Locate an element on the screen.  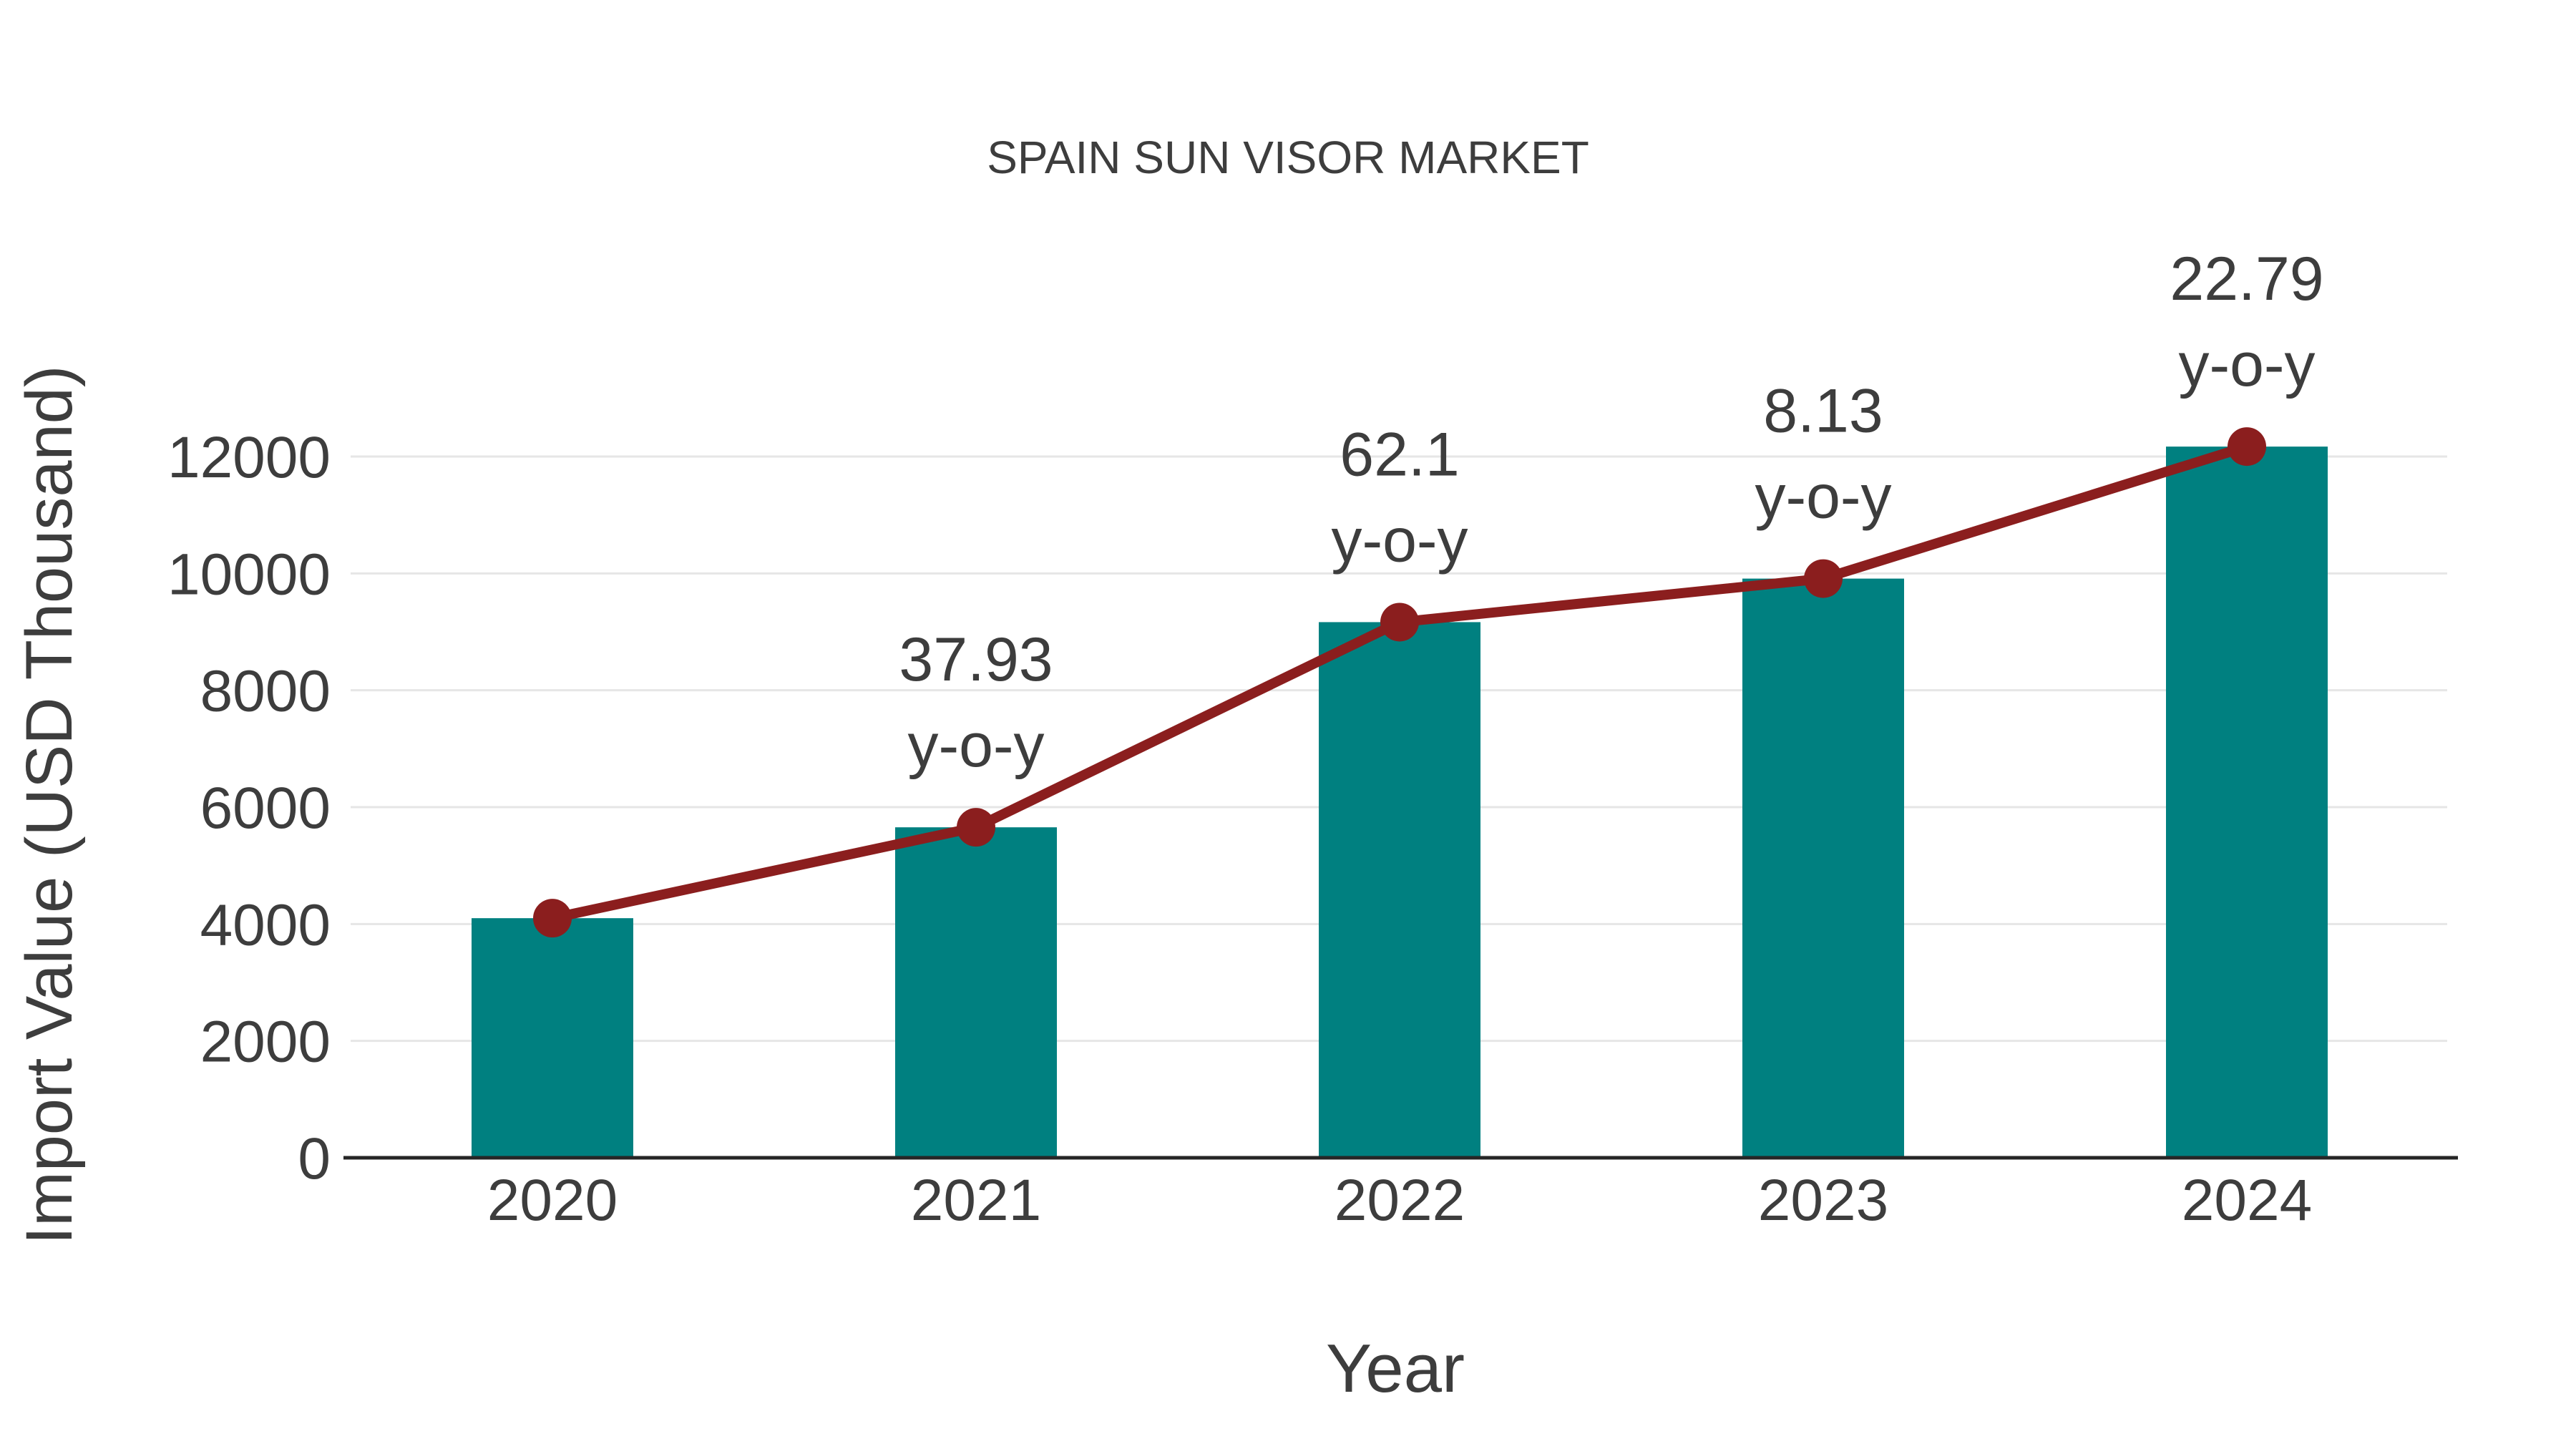
y-tick-label: 8000 is located at coordinates (265, 691).